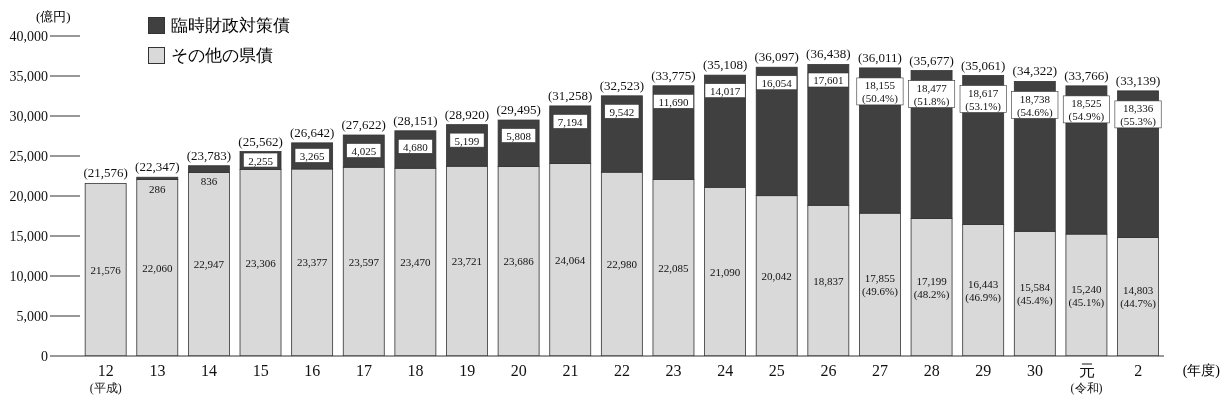 Image resolution: width=1232 pixels, height=416 pixels. I want to click on data-label: 17,199 (48.2%), so click(931, 287).